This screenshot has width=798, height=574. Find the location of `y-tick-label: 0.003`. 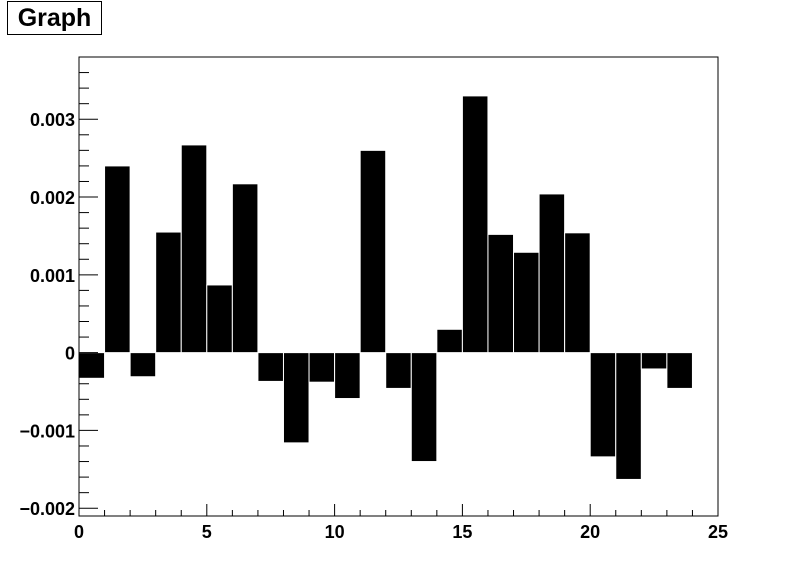

y-tick-label: 0.003 is located at coordinates (52, 120).